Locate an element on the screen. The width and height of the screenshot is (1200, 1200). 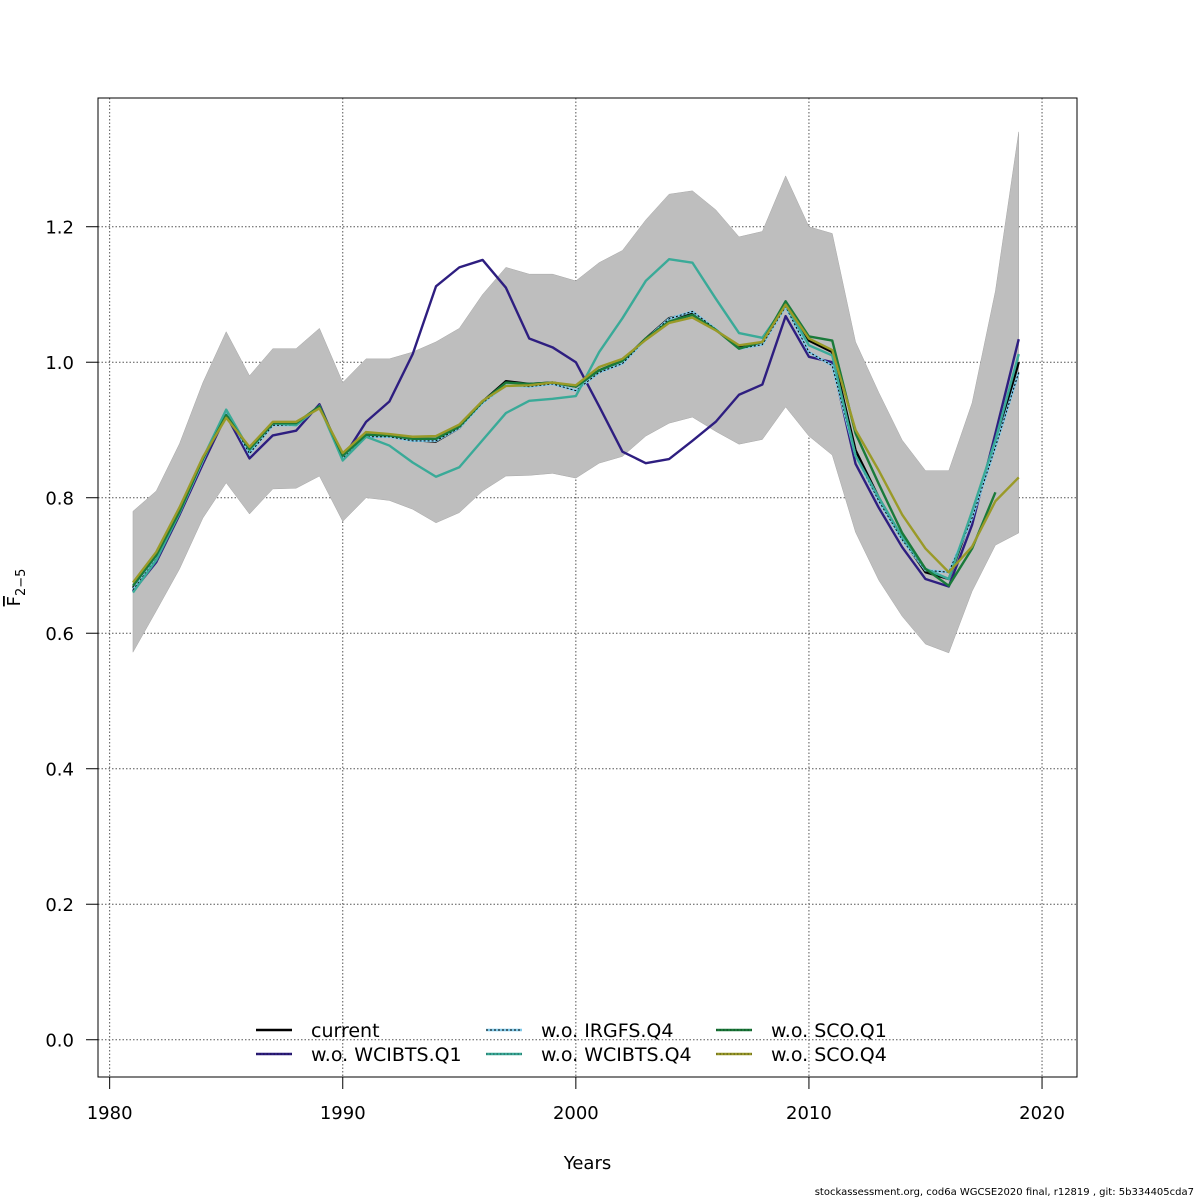
y-axis: 0.0 0.2 0.4 0.6 0.8 1.0 1.2 is located at coordinates (71, 635).